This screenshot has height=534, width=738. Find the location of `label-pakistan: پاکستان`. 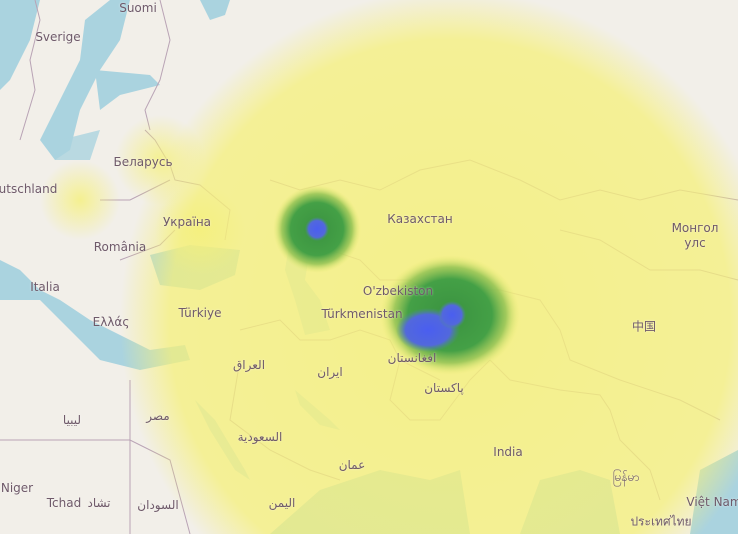

label-pakistan: پاکستان is located at coordinates (444, 388).